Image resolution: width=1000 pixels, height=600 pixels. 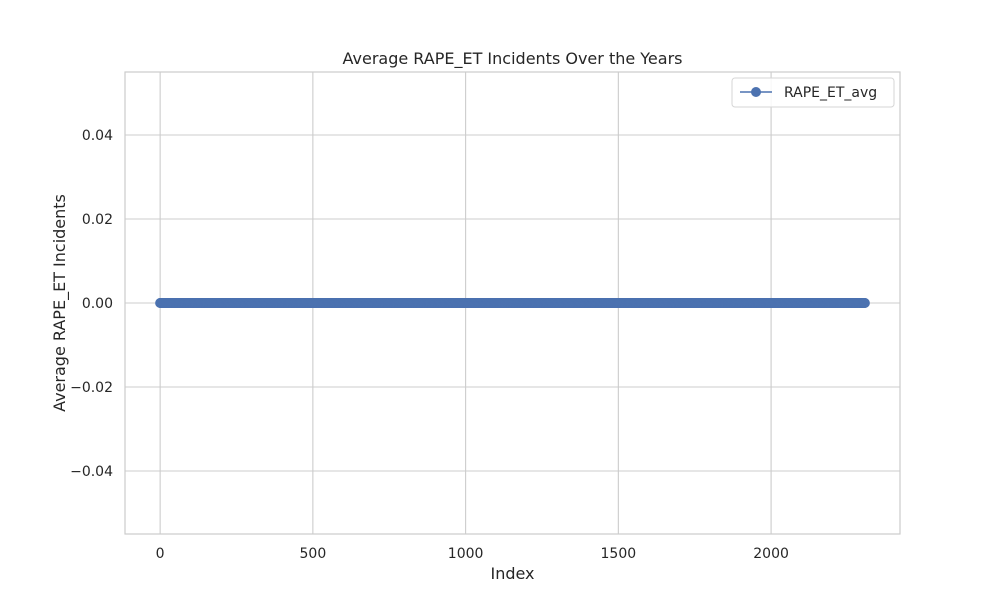 I want to click on legend-label: RAPE_ET_avg, so click(x=830, y=93).